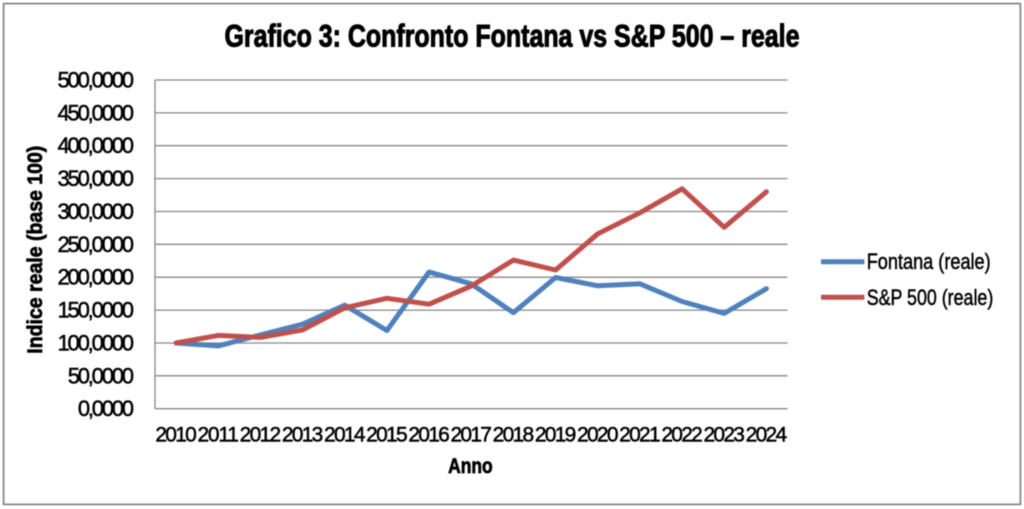 Image resolution: width=1024 pixels, height=509 pixels. I want to click on svg-text: 300,0000, so click(96, 211).